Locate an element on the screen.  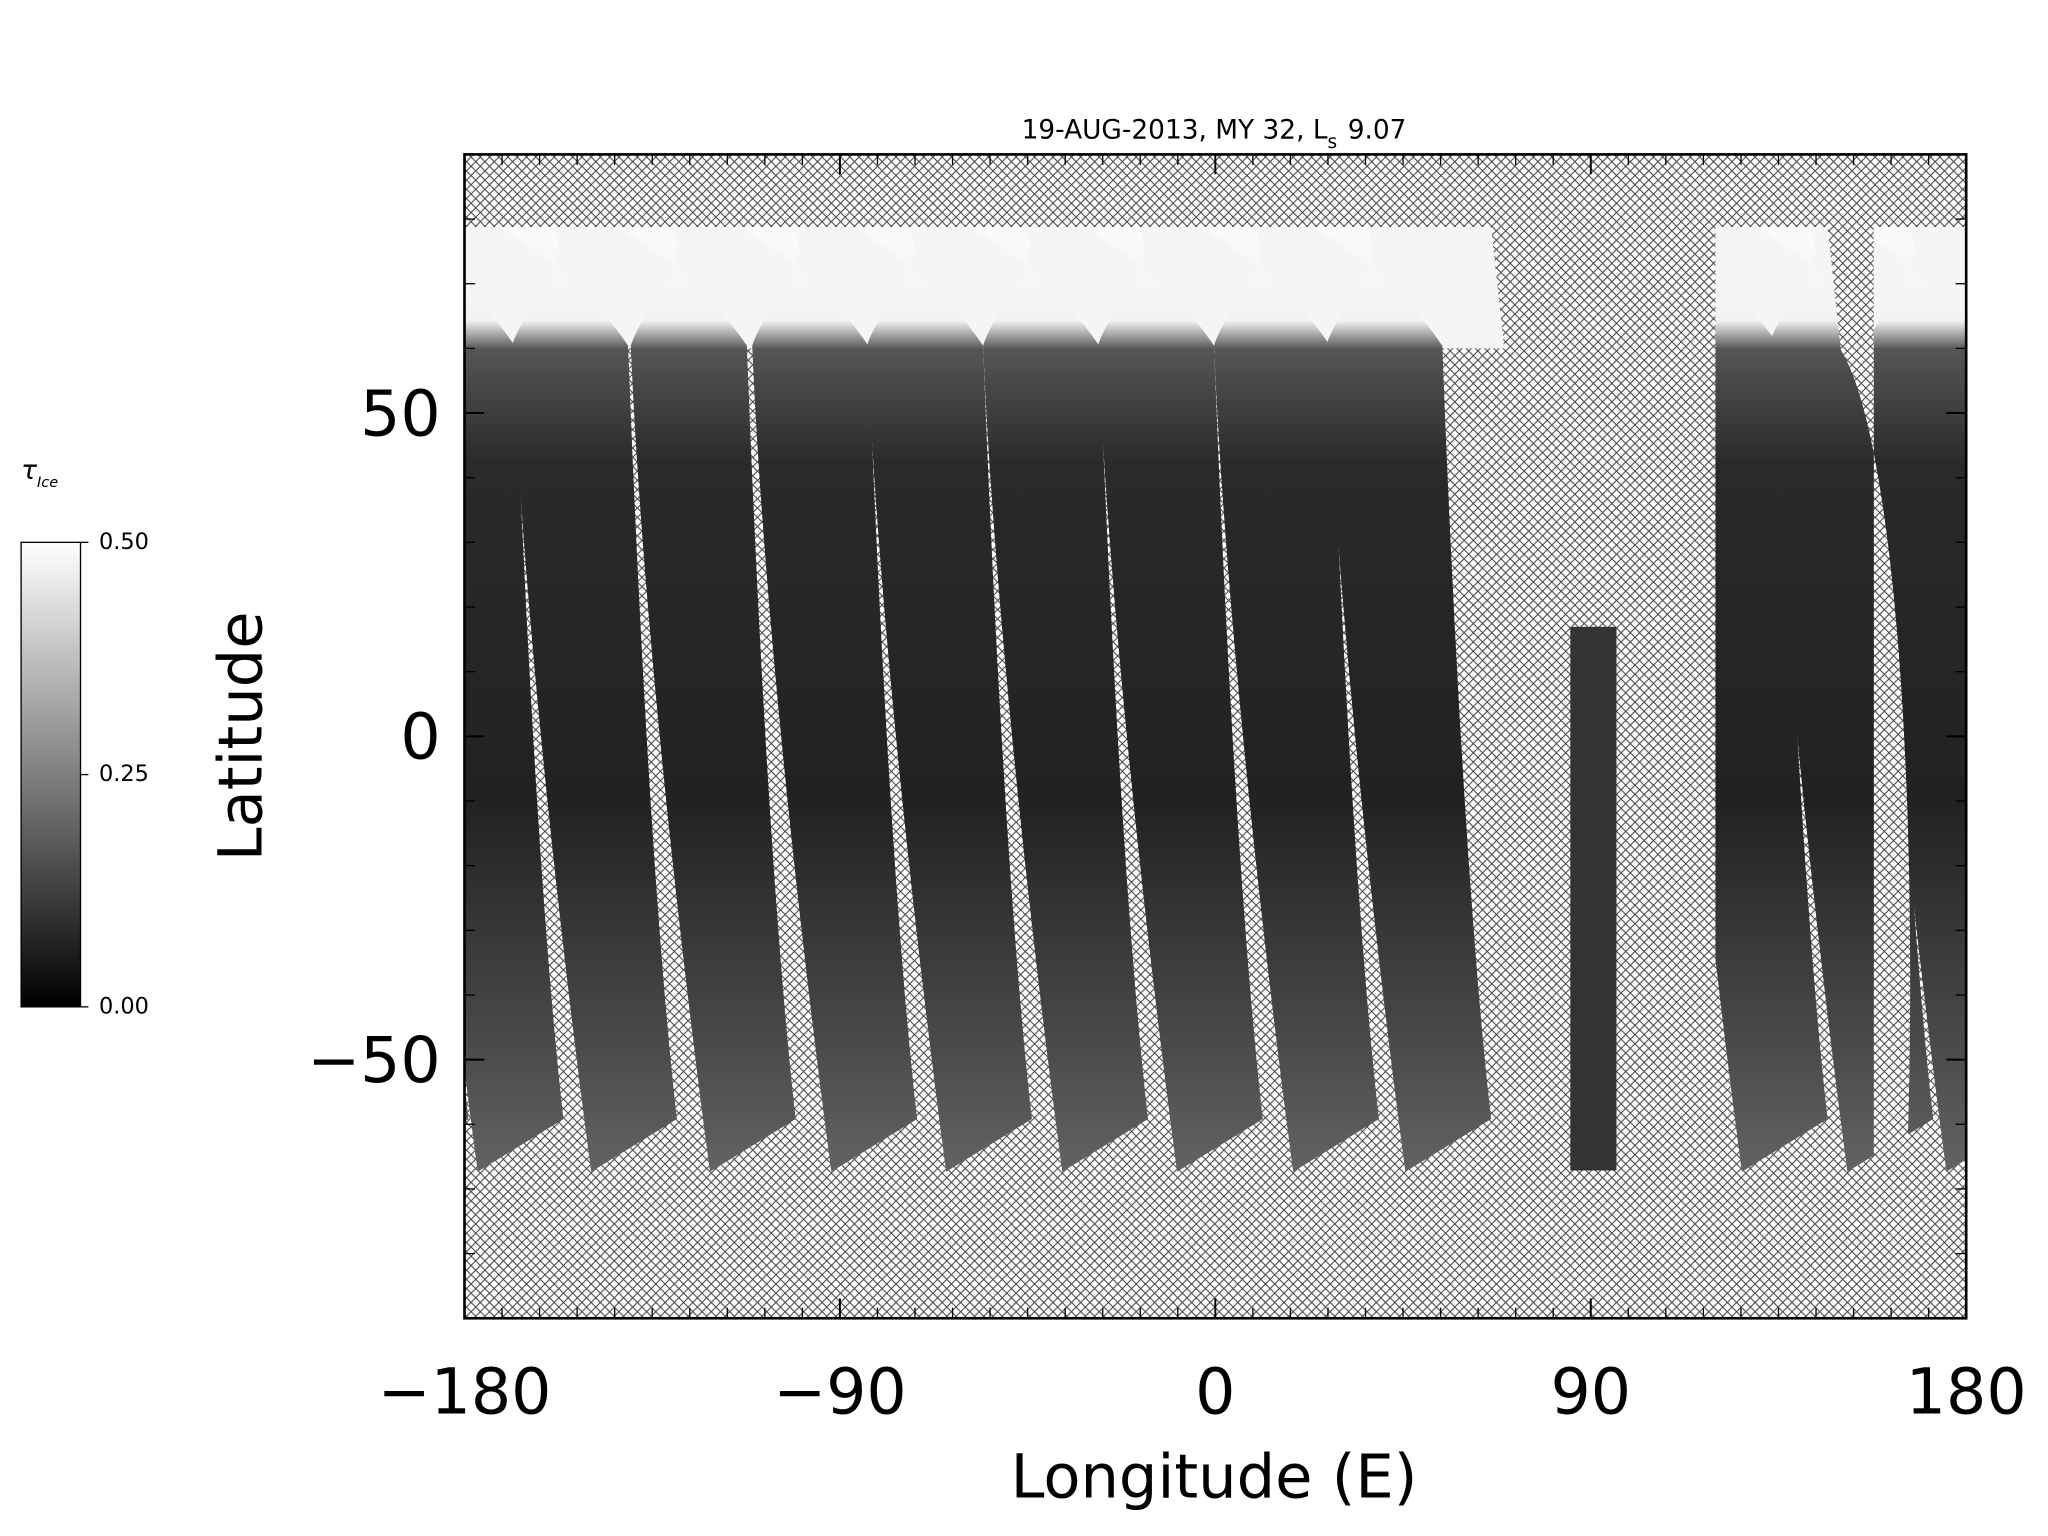
x-tick-label: −180 is located at coordinates (465, 1391).